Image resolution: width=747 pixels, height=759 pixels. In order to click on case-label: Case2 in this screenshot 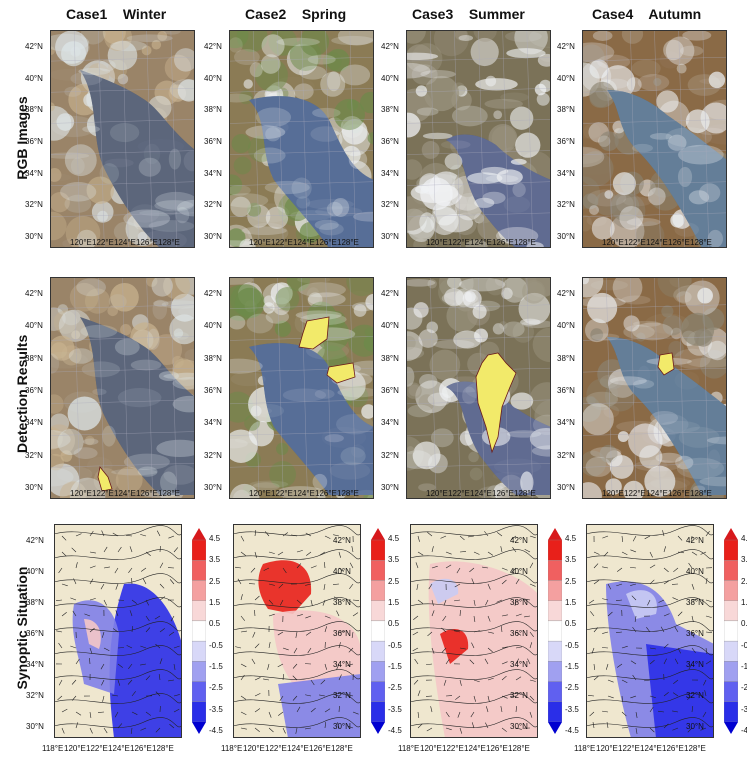, I will do `click(266, 14)`.